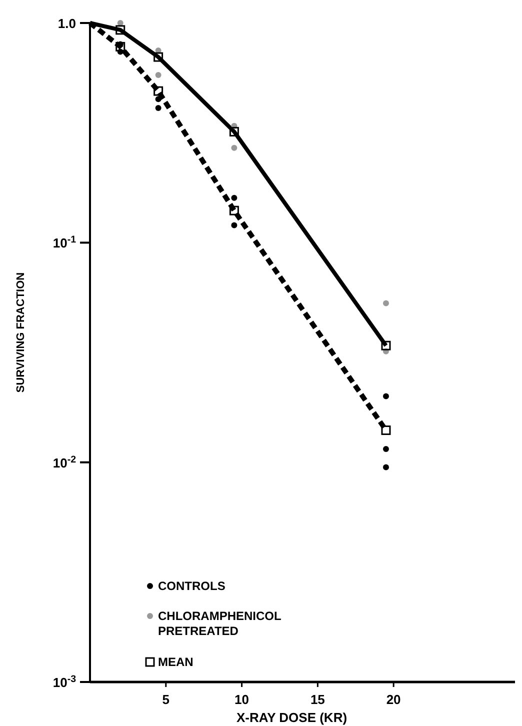 The width and height of the screenshot is (522, 726). Describe the element at coordinates (64, 682) in the screenshot. I see `y-tick-label: 10$^{-3}$` at that location.